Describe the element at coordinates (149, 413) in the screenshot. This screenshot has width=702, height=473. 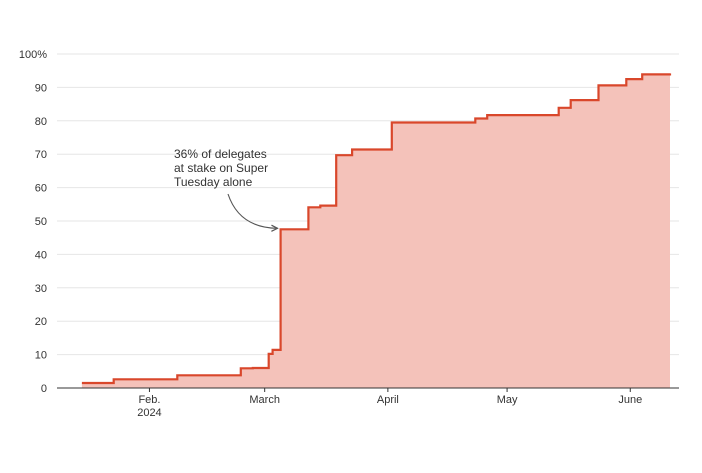
I see `x-tick-sublabel: 2024` at that location.